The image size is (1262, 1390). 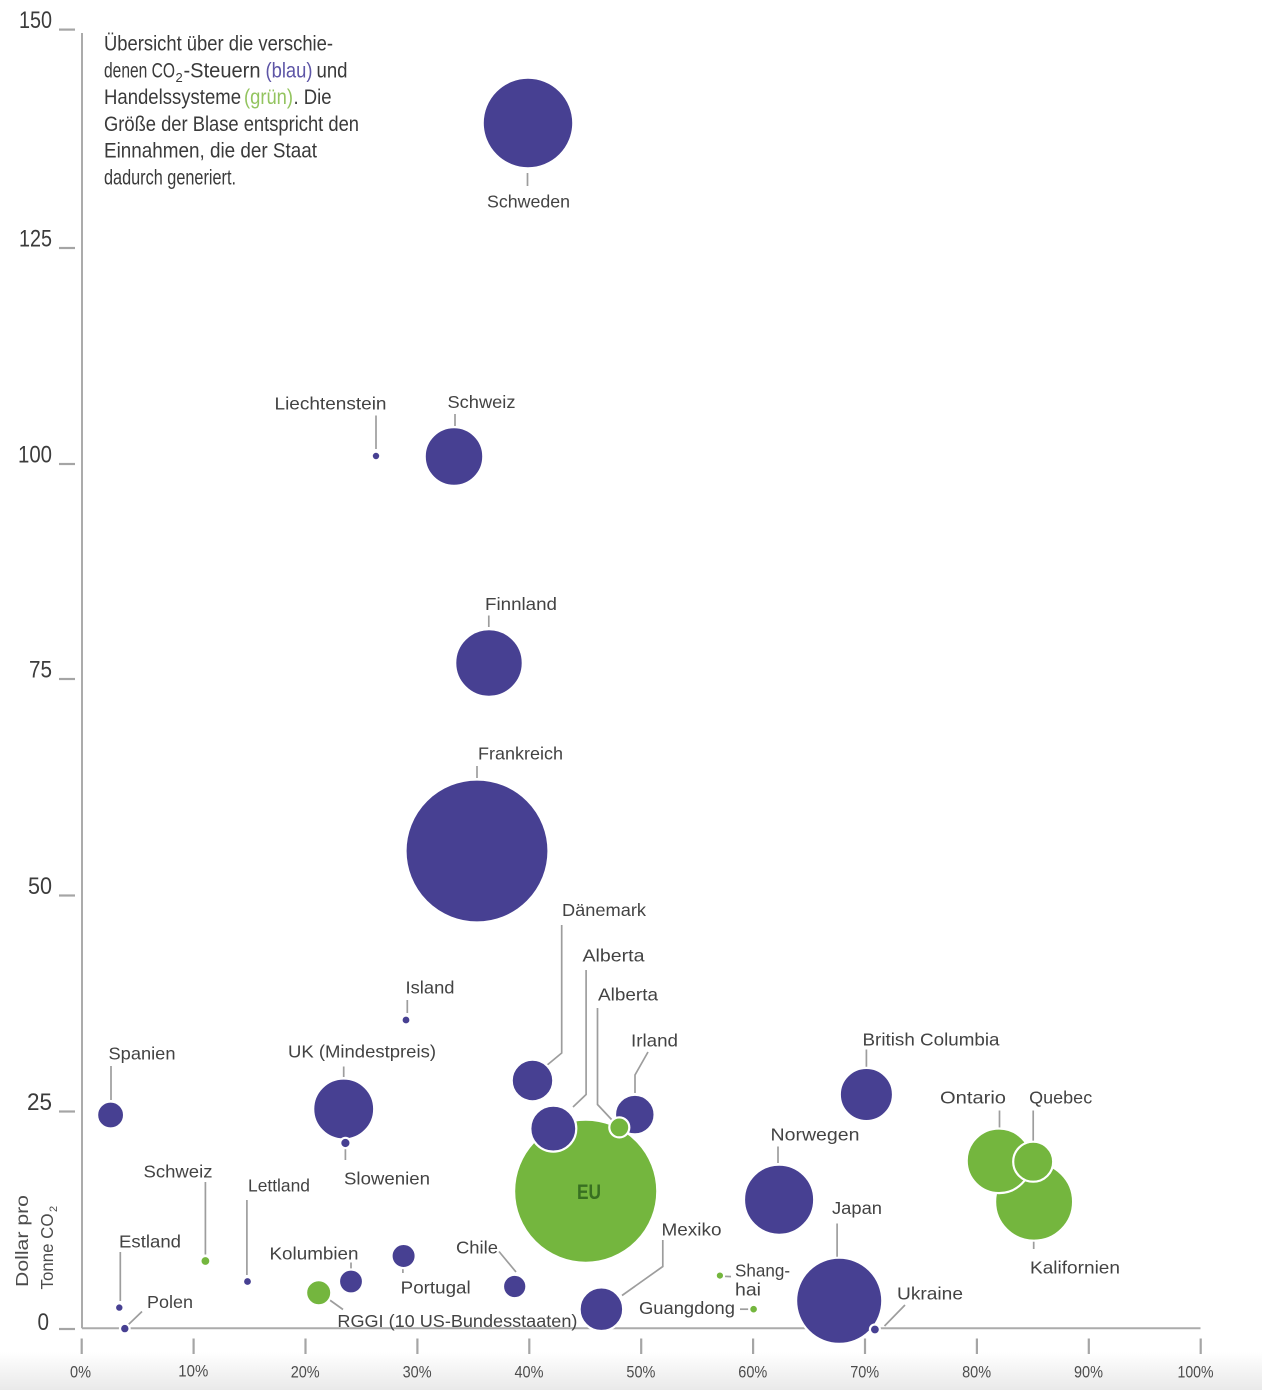 What do you see at coordinates (44, 1322) in the screenshot?
I see `svg-text: 0` at bounding box center [44, 1322].